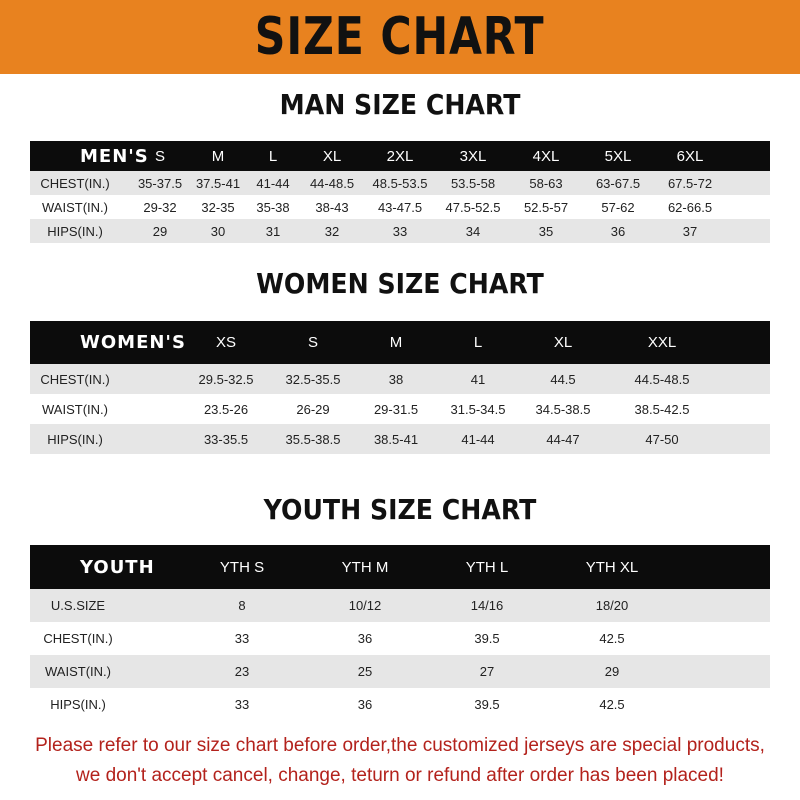  I want to click on table-cell: 38, so click(396, 379).